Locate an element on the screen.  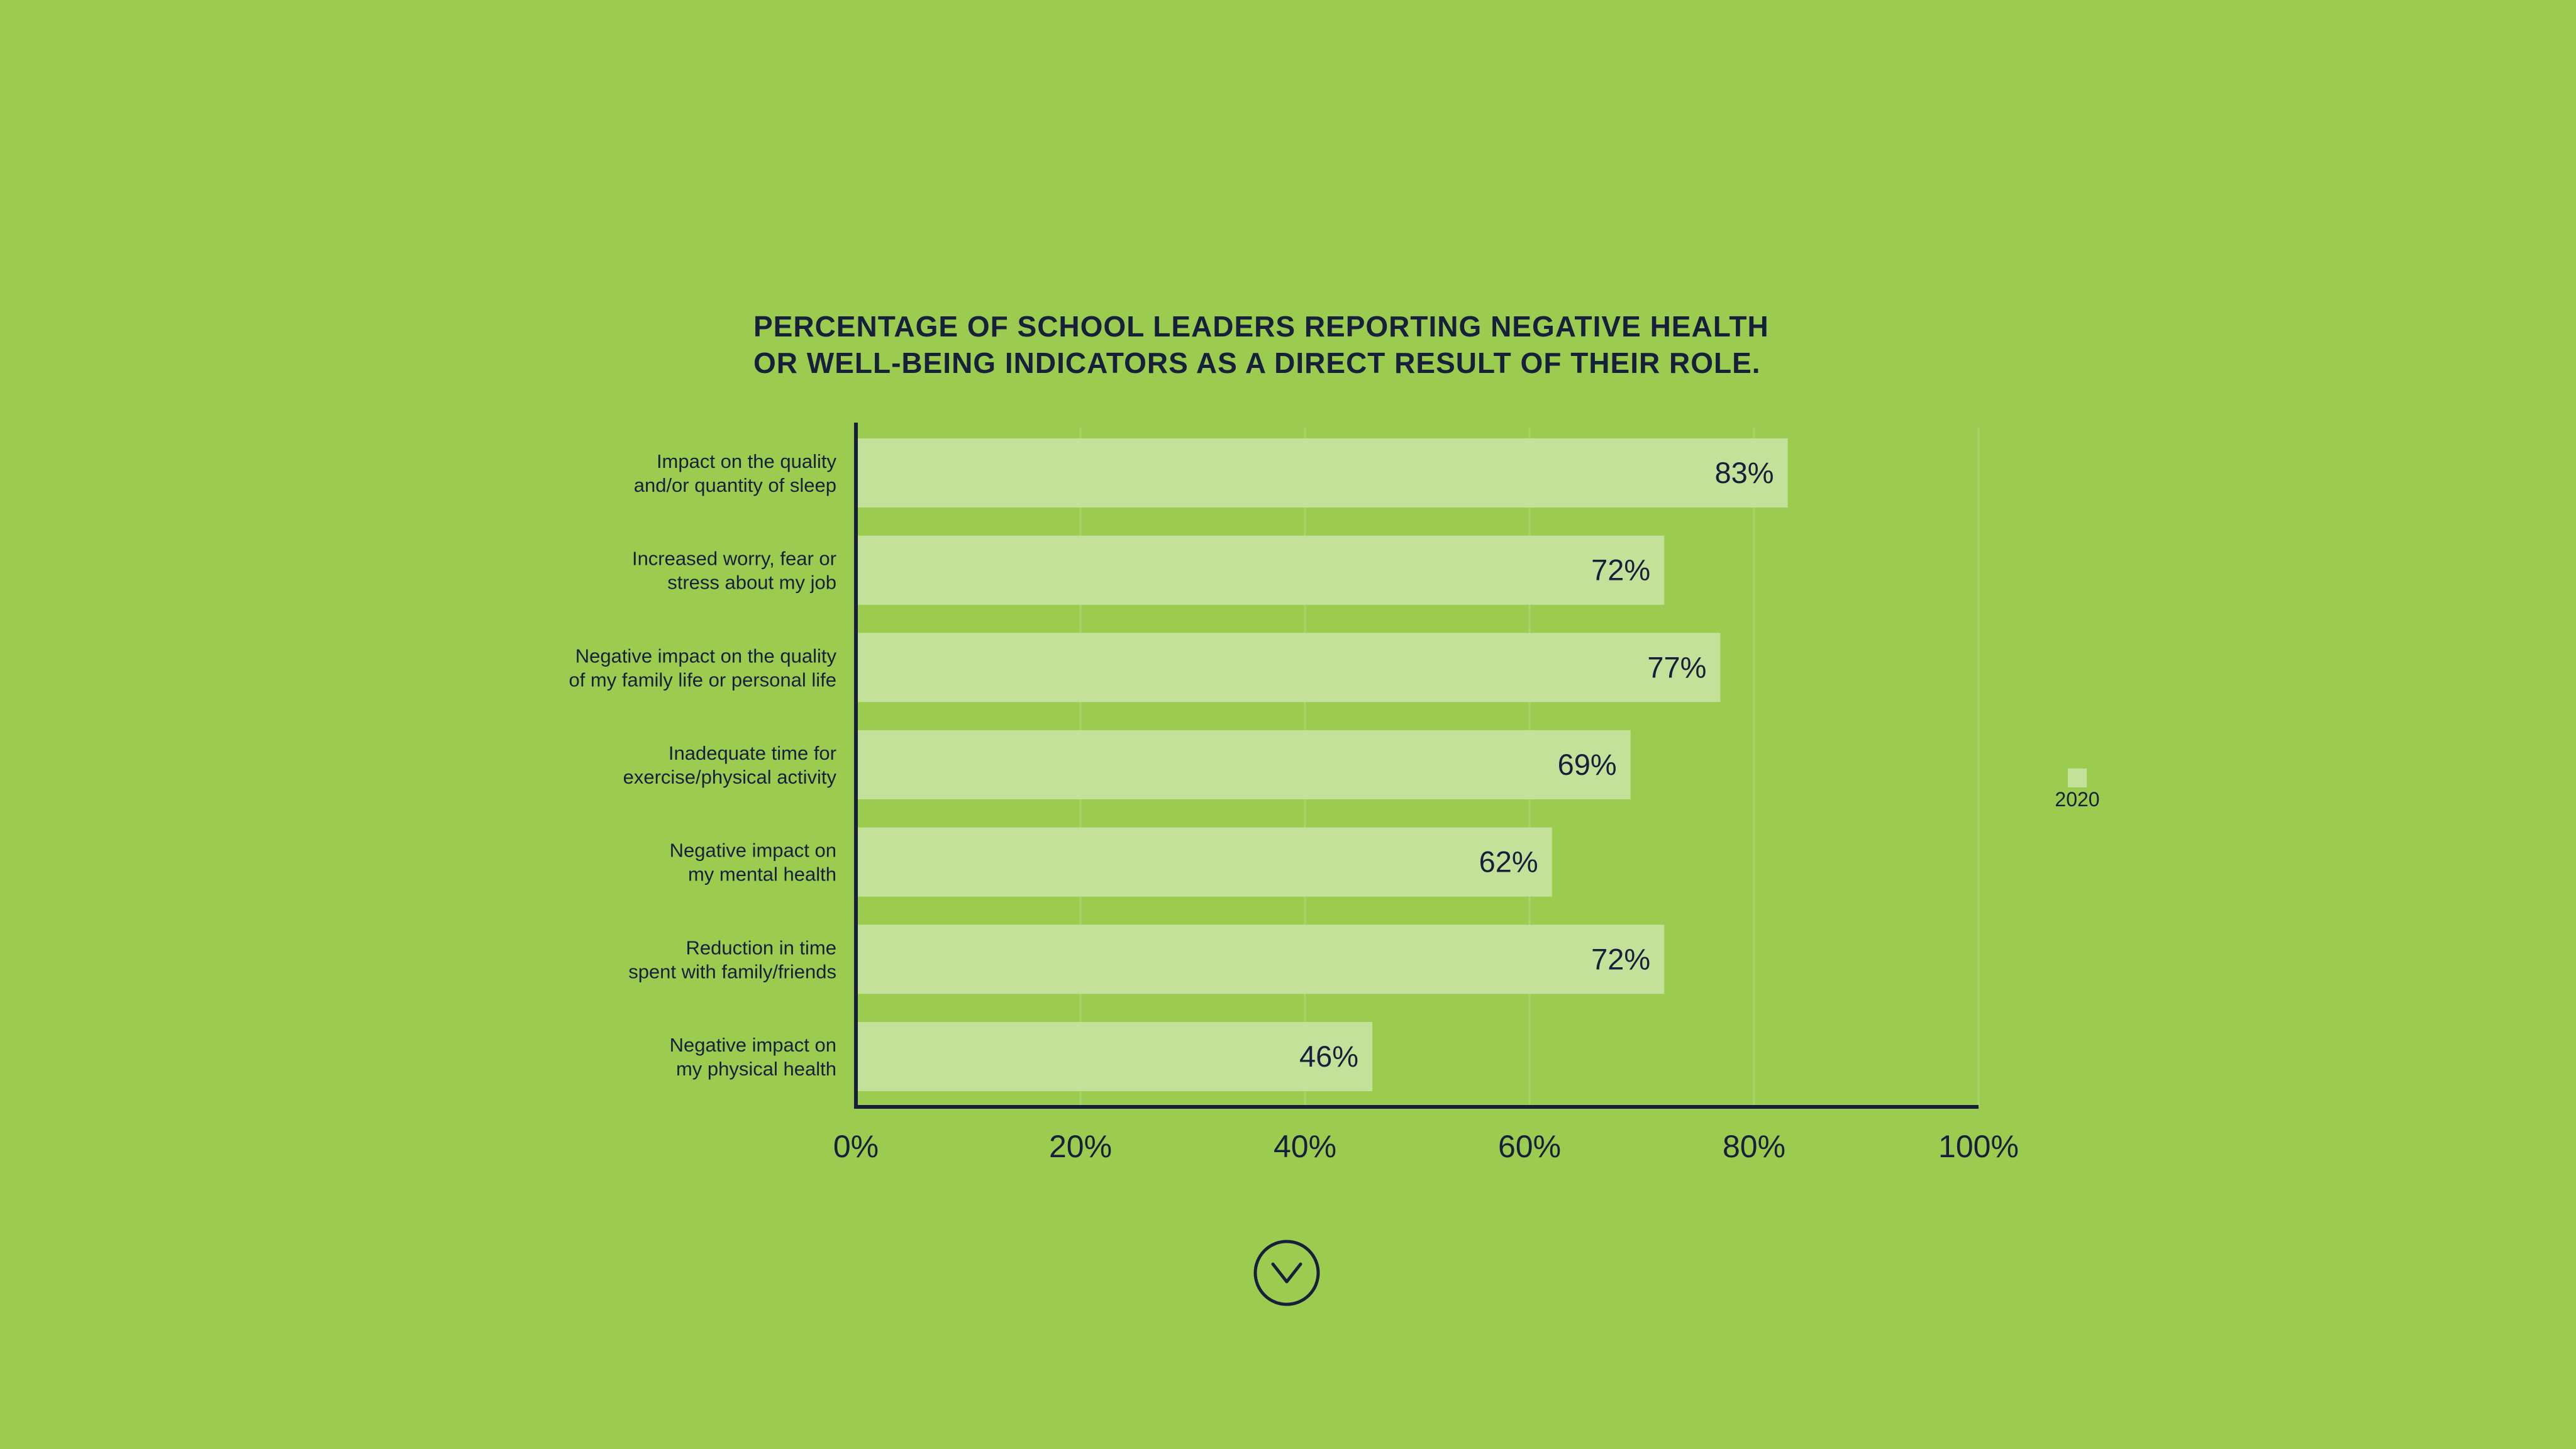
category-label: Inadequate time for is located at coordinates (752, 753).